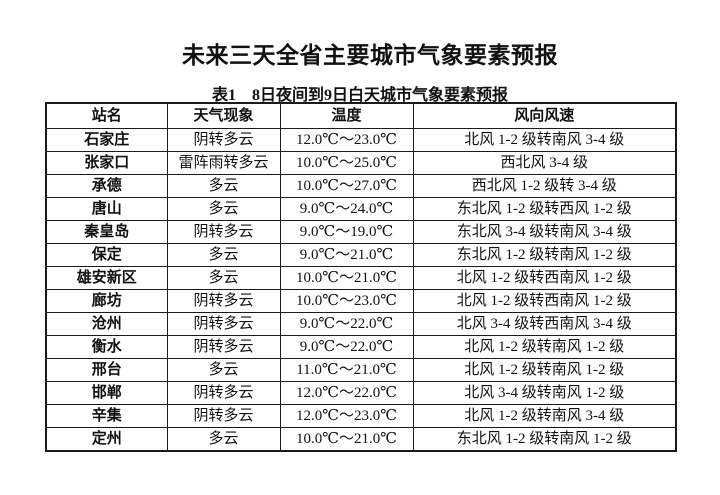  Describe the element at coordinates (106, 301) in the screenshot. I see `station-cell: 廊坊` at that location.